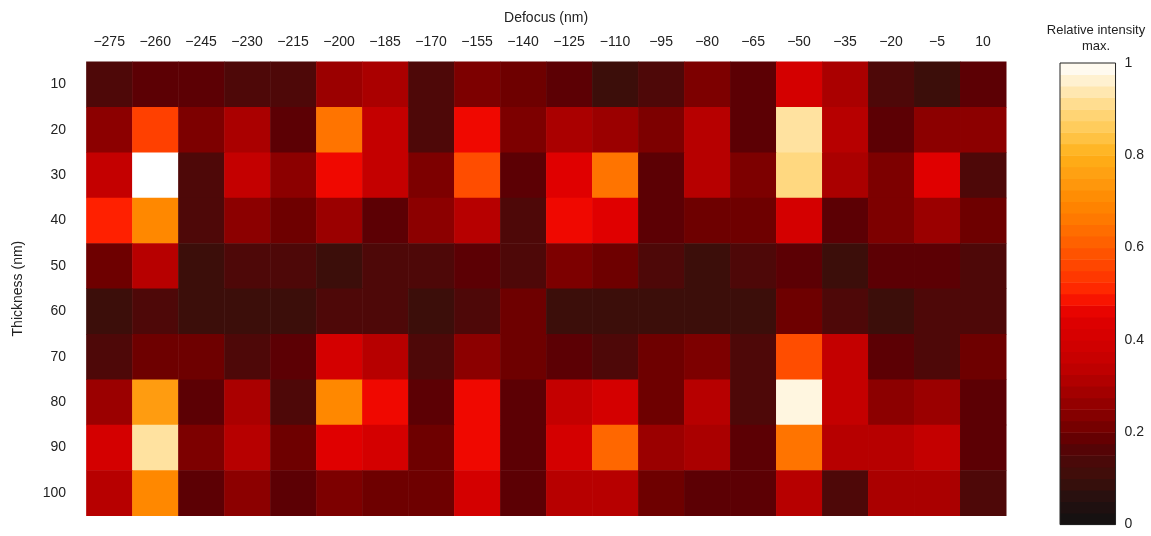 The height and width of the screenshot is (536, 1151). Describe the element at coordinates (799, 41) in the screenshot. I see `x-tick-label: −50` at that location.